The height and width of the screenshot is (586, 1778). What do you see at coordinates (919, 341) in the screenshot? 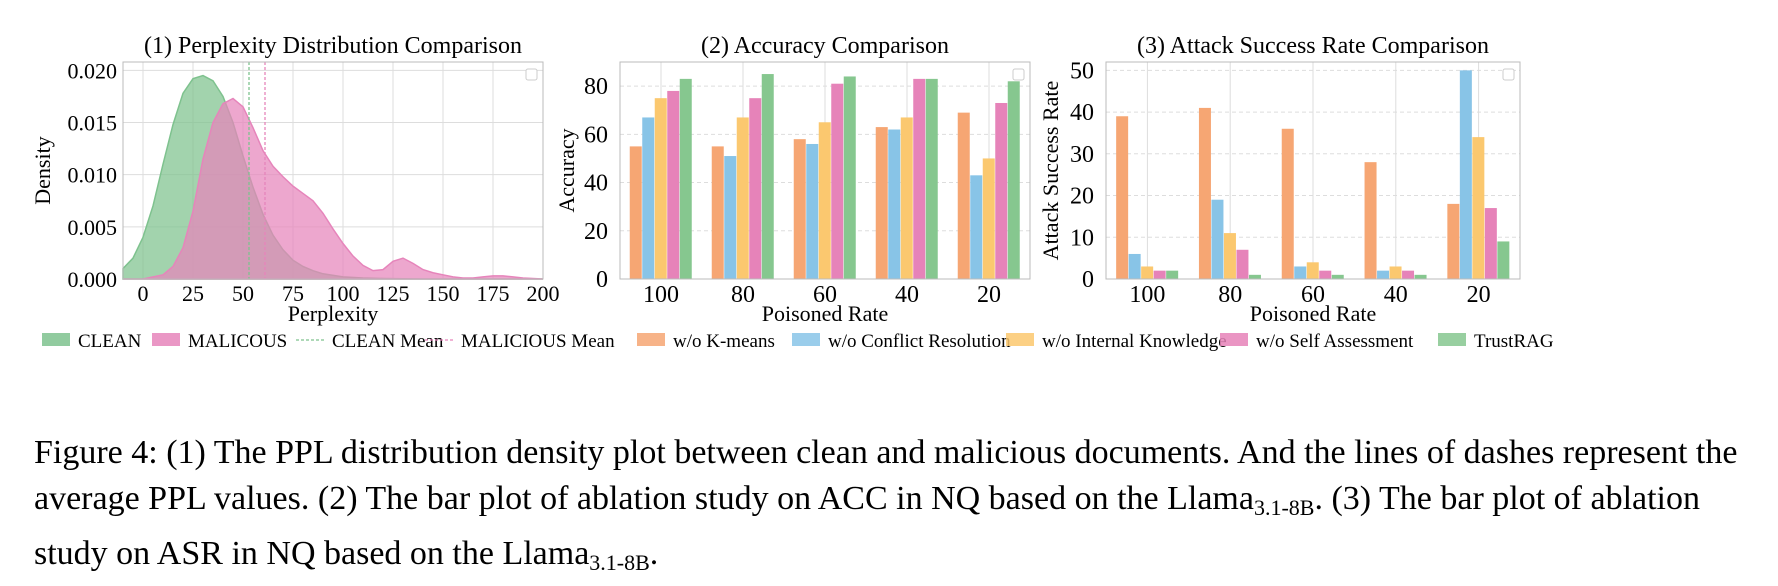
I see `legend-label: w/o Conflict Resolution` at bounding box center [919, 341].